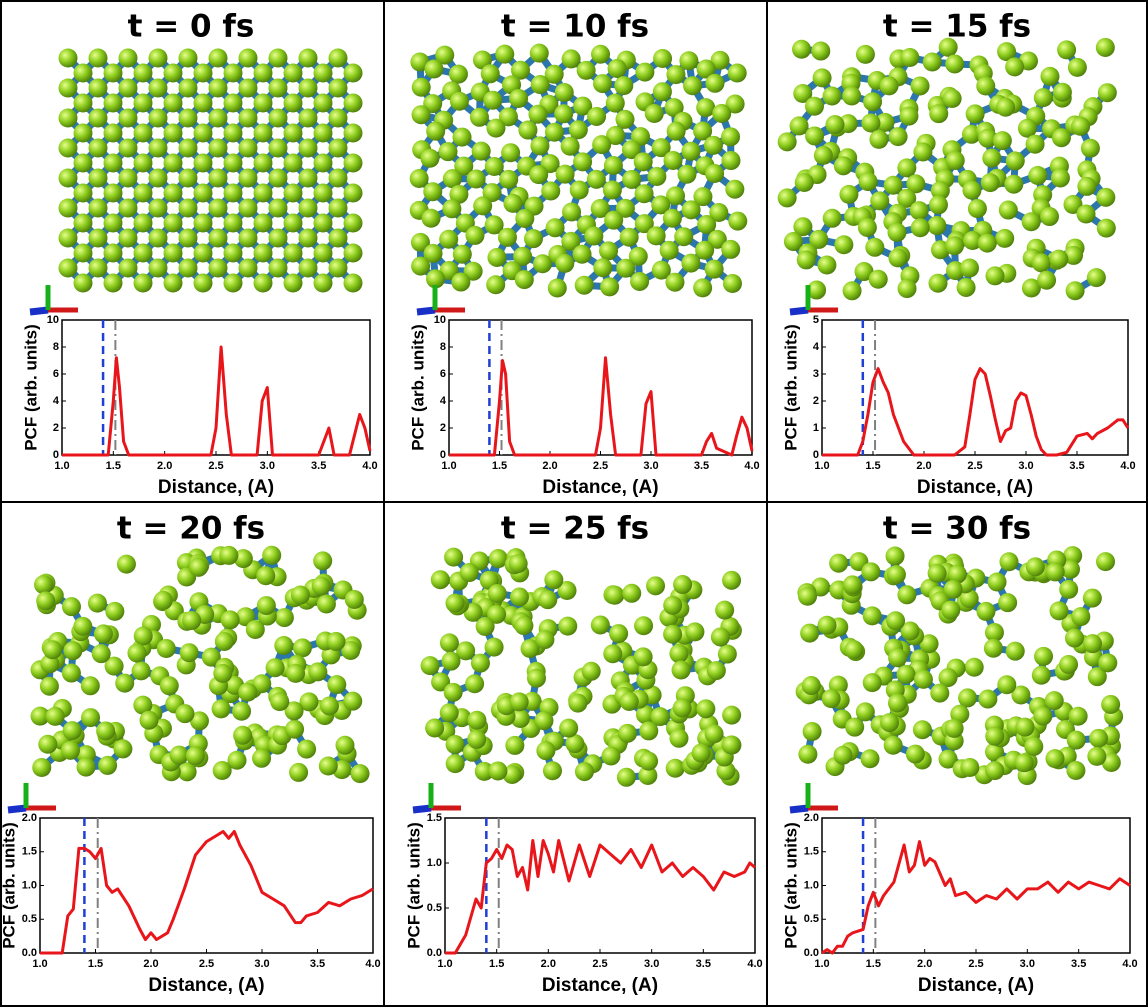 Image resolution: width=1148 pixels, height=1007 pixels. What do you see at coordinates (444, 964) in the screenshot?
I see `x-tick-label: 1.0` at bounding box center [444, 964].